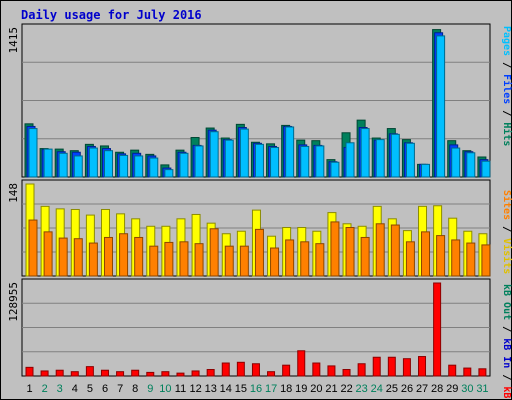  I want to click on legend-middle: Sites / Visits, so click(506, 232).